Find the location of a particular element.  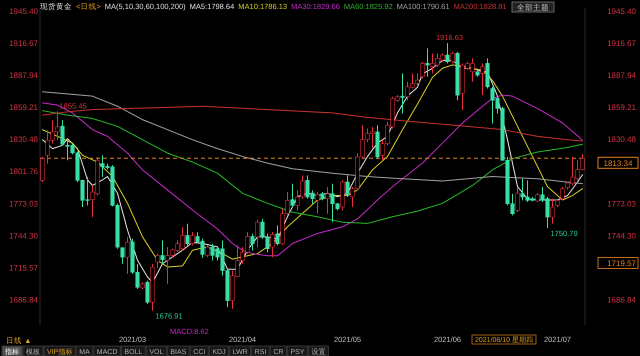

y-tick-label: 1744.30 is located at coordinates (24, 235).